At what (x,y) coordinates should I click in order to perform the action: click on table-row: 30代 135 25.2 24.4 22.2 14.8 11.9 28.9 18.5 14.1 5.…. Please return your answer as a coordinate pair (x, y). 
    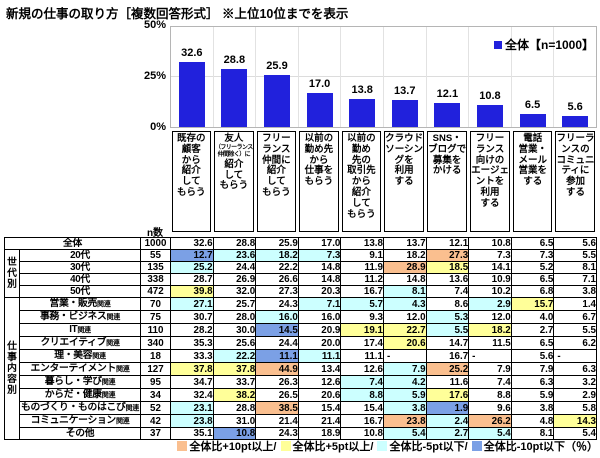
    Looking at the image, I should click on (301, 267).